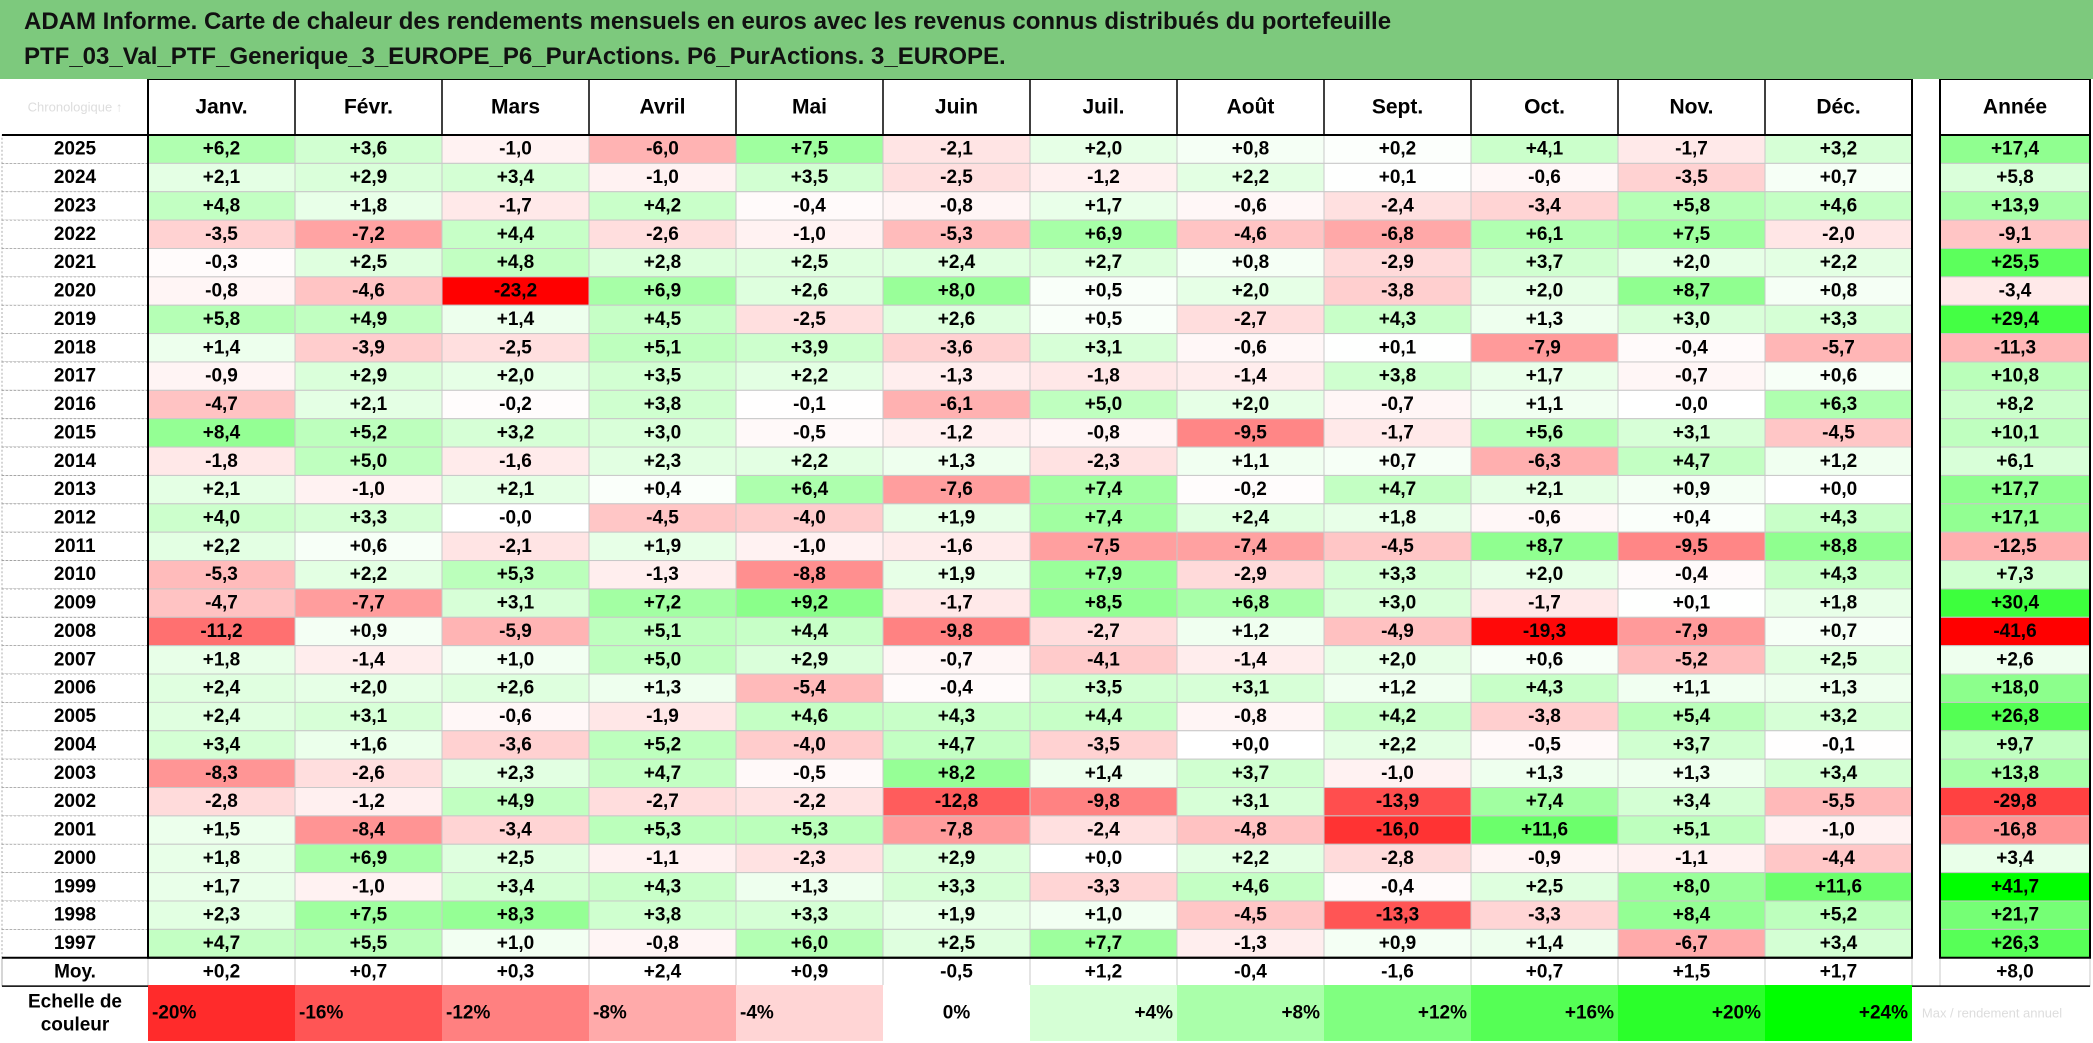  What do you see at coordinates (2015, 319) in the screenshot?
I see `annual-value: +29,4` at bounding box center [2015, 319].